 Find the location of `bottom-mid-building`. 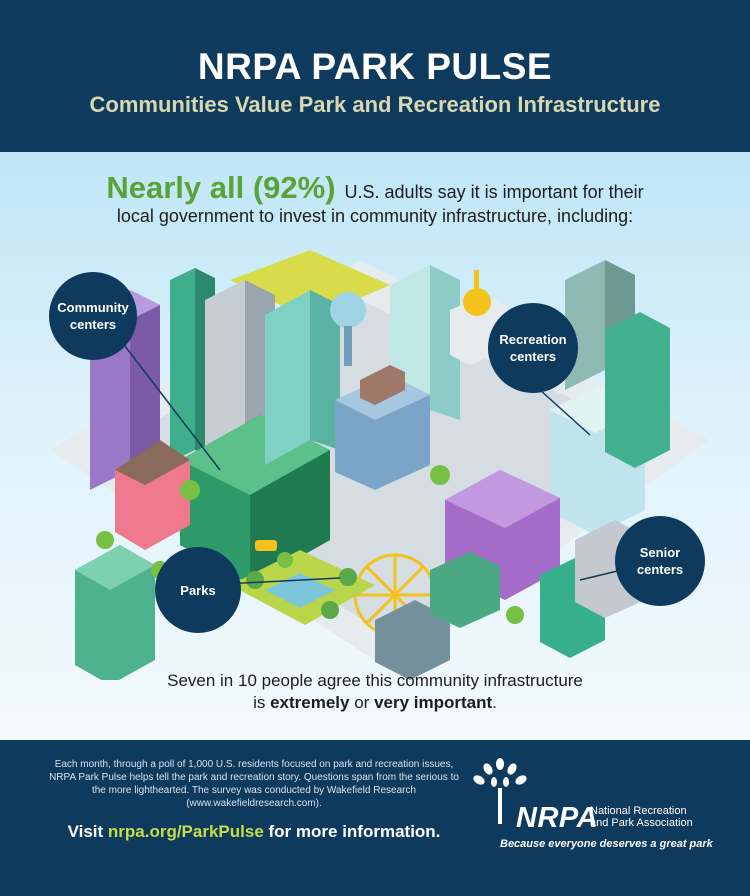

bottom-mid-building is located at coordinates (437, 616).